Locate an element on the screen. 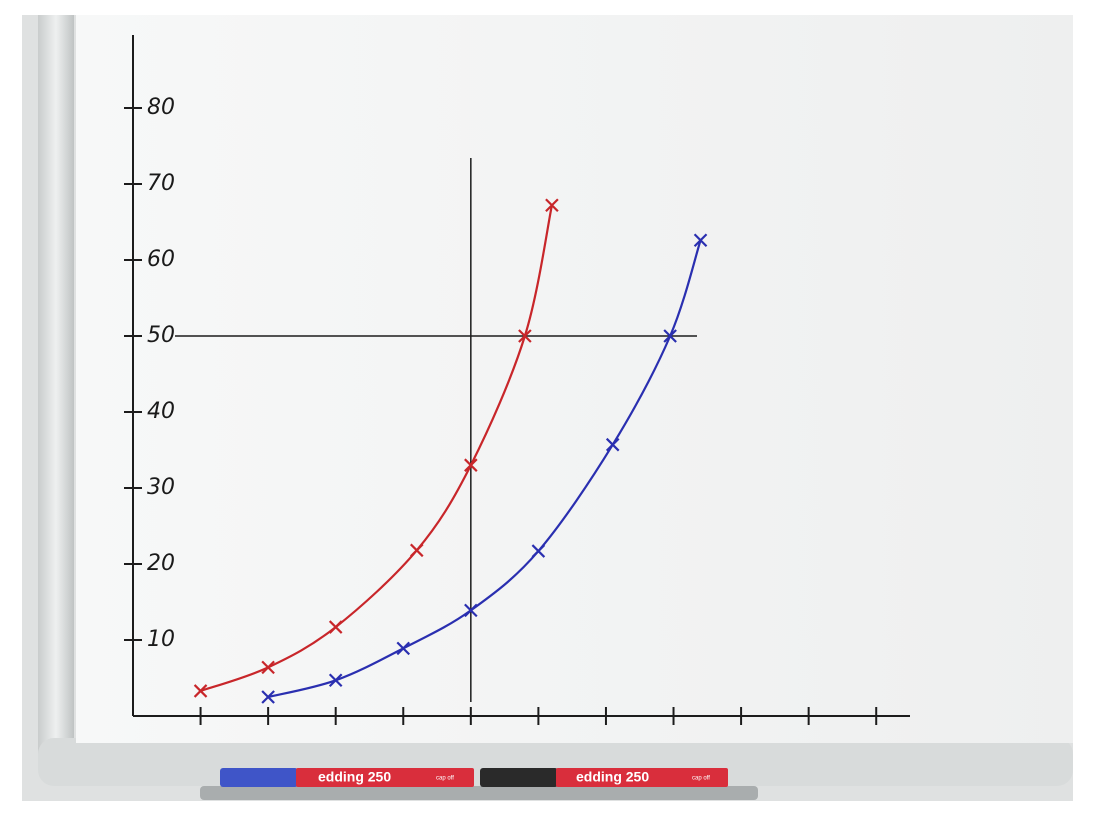 The height and width of the screenshot is (818, 1095). y-tick-label: 40 is located at coordinates (161, 411).